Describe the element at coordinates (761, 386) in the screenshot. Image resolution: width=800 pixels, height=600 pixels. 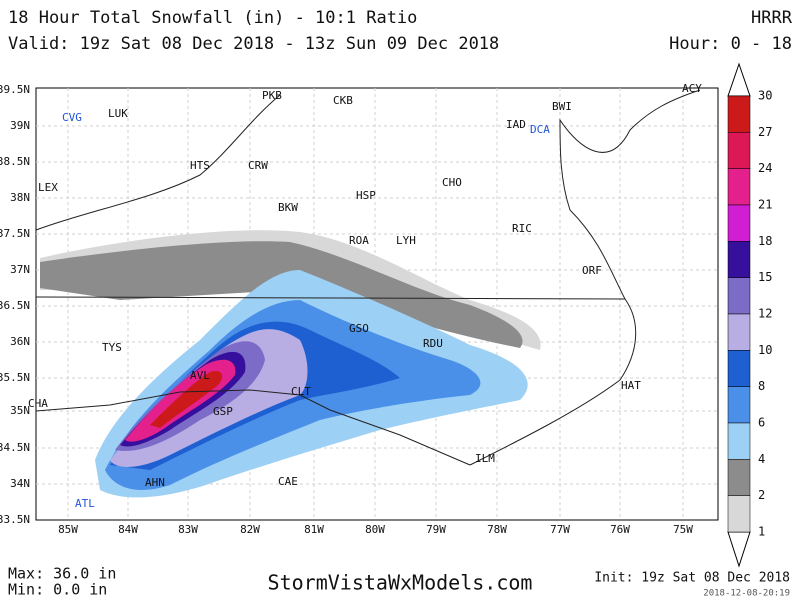
I see `legend-label: 8` at that location.